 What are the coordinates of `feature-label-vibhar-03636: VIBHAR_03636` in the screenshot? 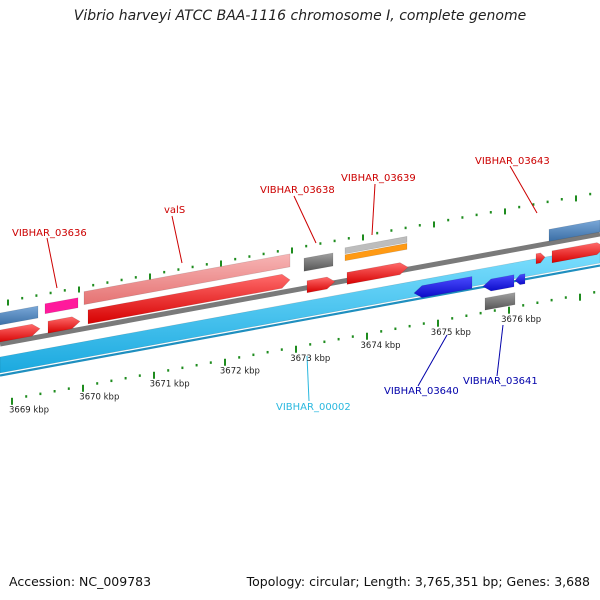 It's located at (49, 233).